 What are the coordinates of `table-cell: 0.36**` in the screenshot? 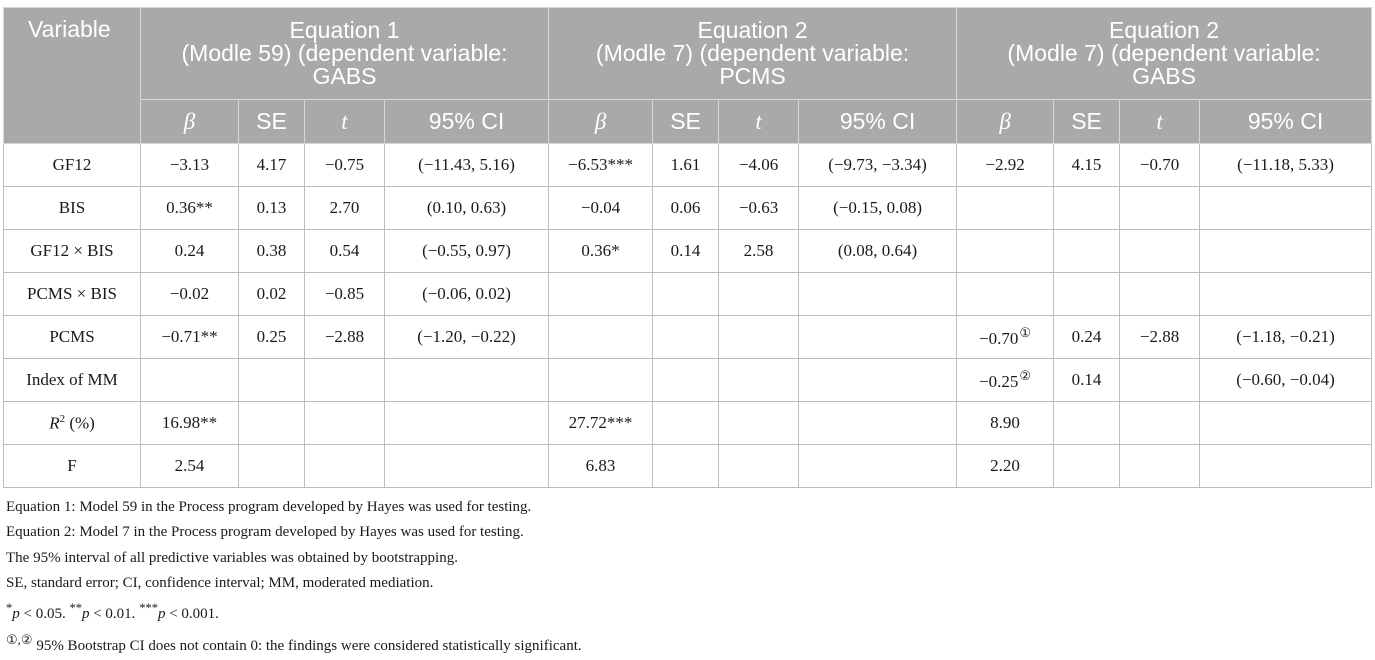 It's located at (189, 208).